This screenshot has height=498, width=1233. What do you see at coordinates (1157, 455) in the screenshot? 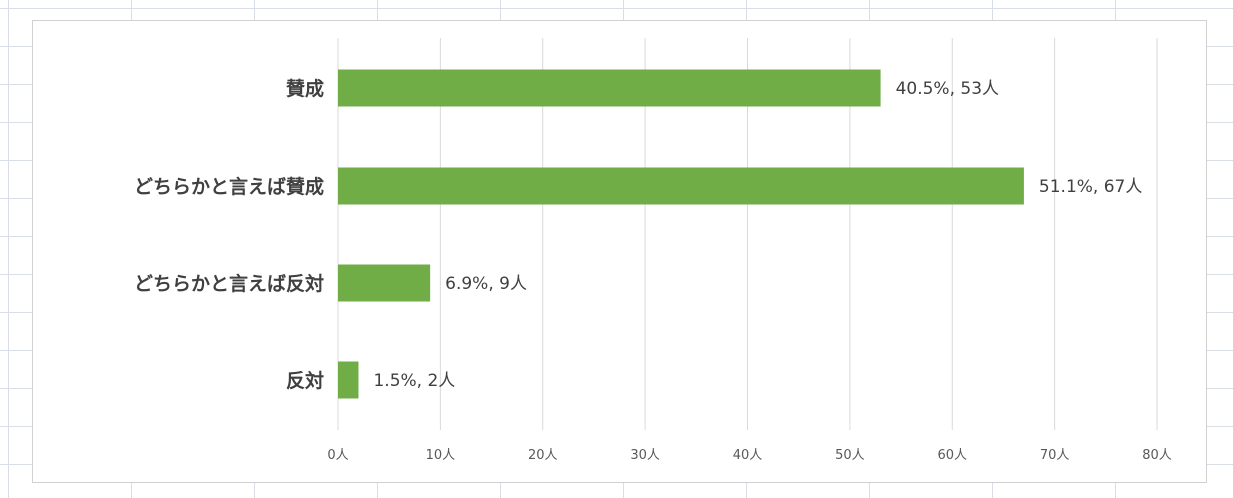
I see `x-tick-label: 80人` at bounding box center [1157, 455].